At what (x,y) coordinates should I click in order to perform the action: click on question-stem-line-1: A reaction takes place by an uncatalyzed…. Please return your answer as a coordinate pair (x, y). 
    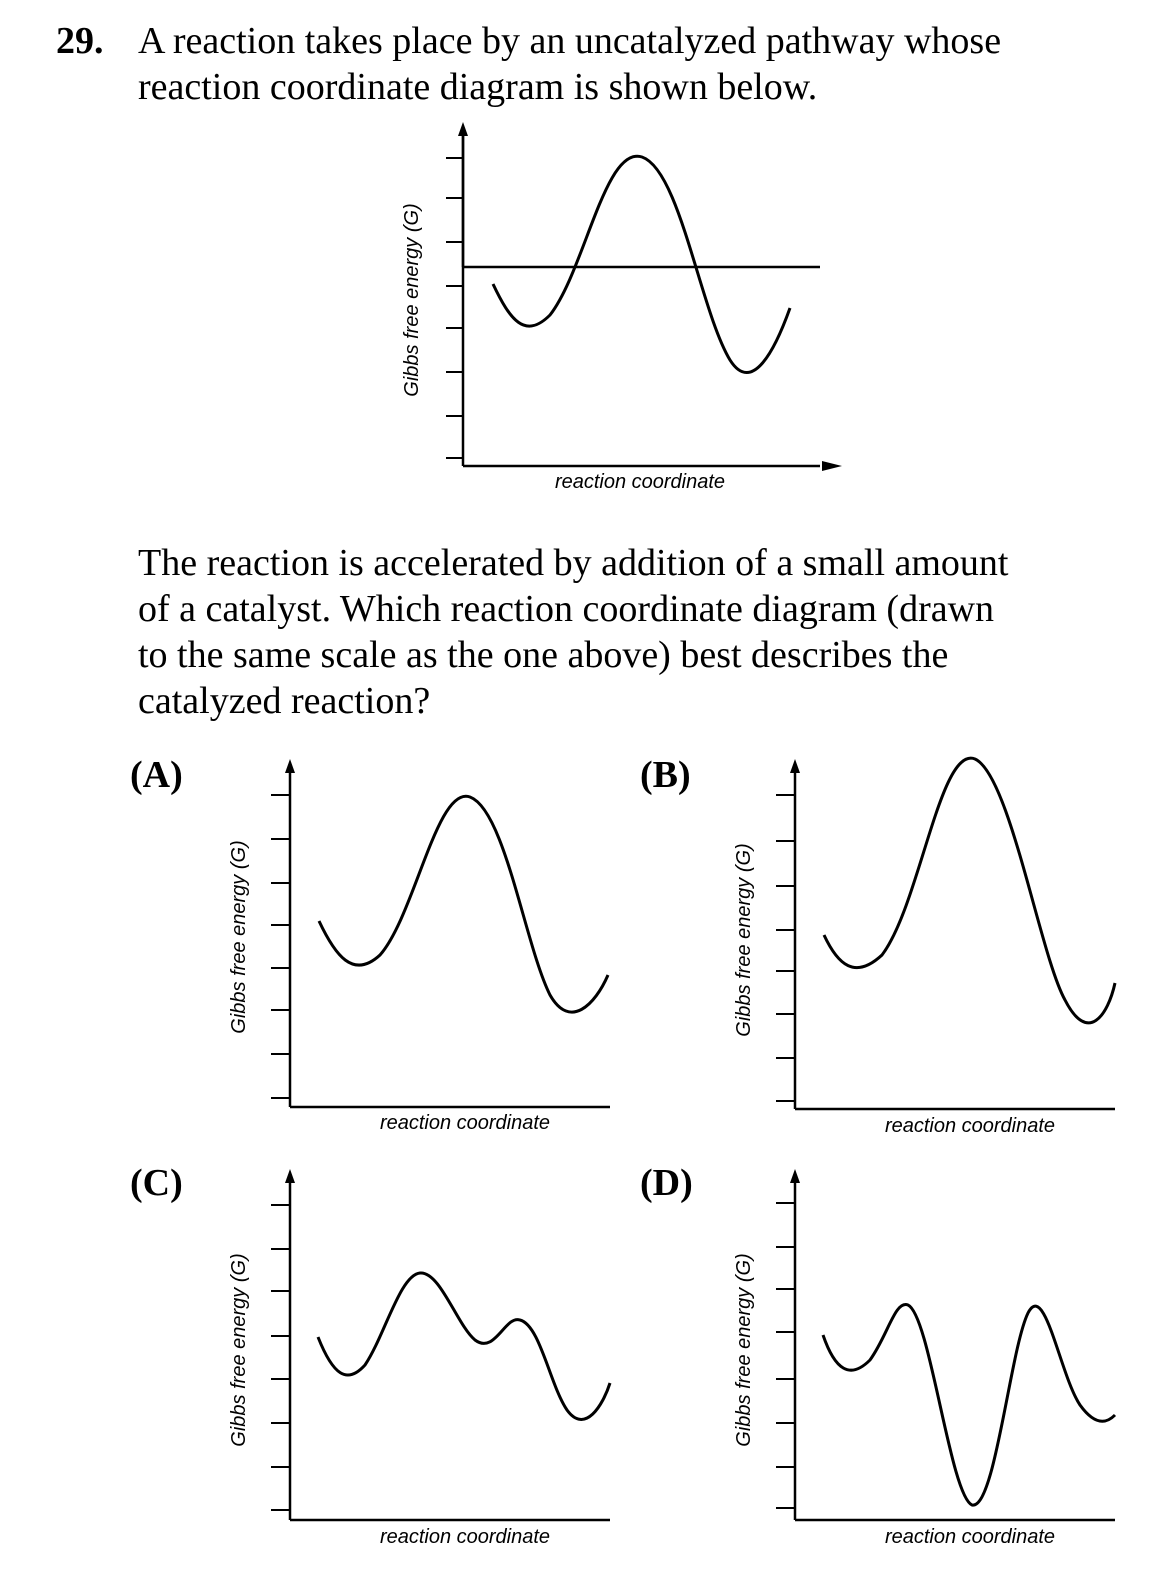
    Looking at the image, I should click on (570, 41).